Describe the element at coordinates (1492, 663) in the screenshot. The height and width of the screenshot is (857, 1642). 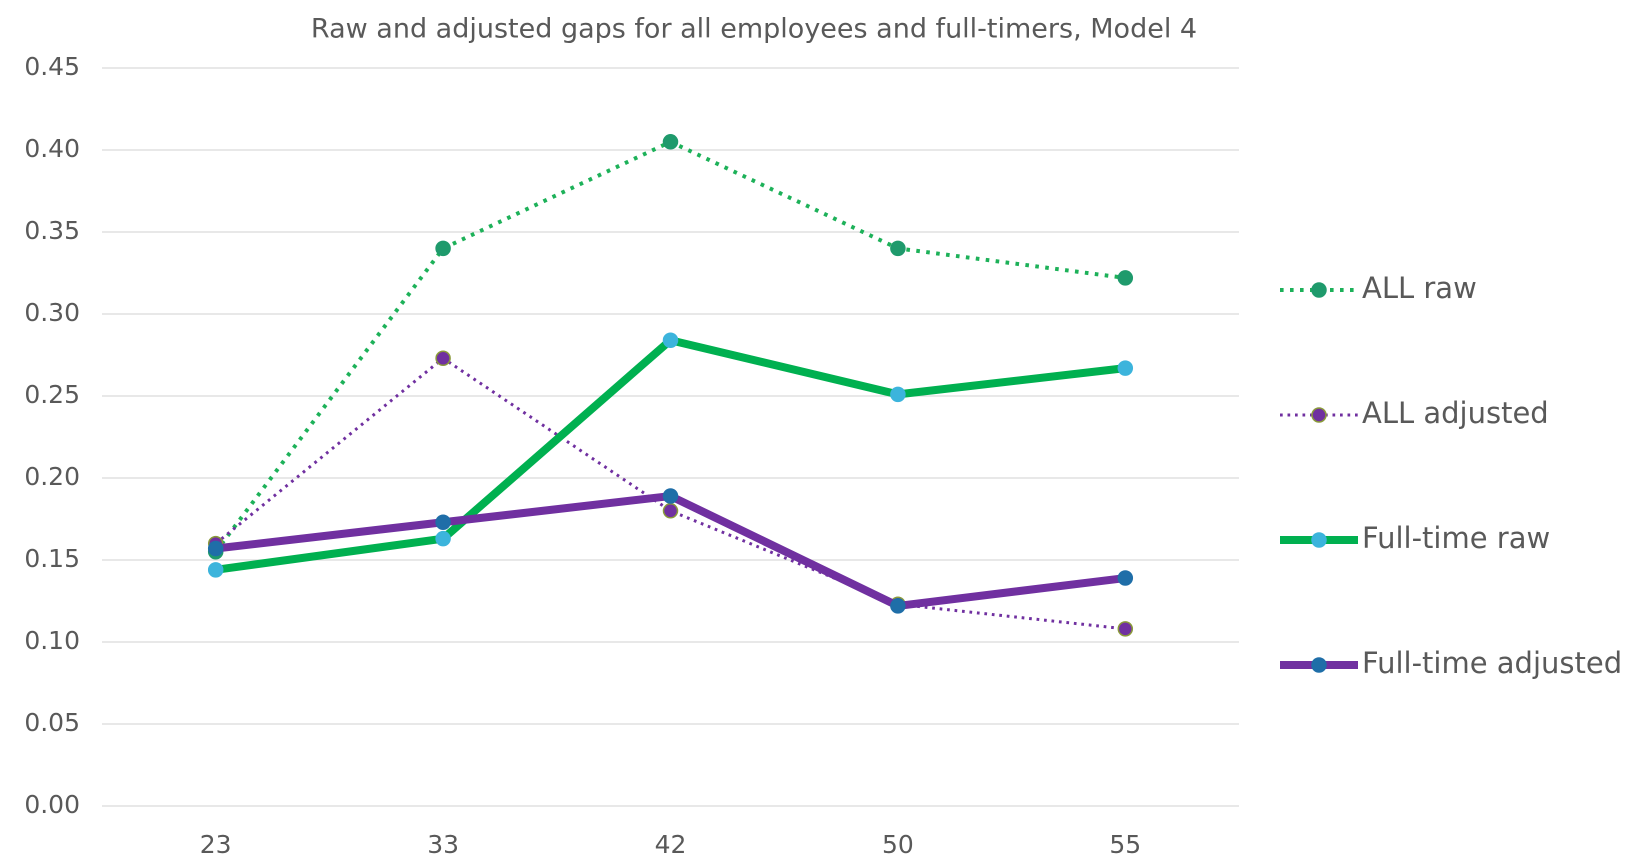
I see `legend-label: Full-time adjusted` at that location.